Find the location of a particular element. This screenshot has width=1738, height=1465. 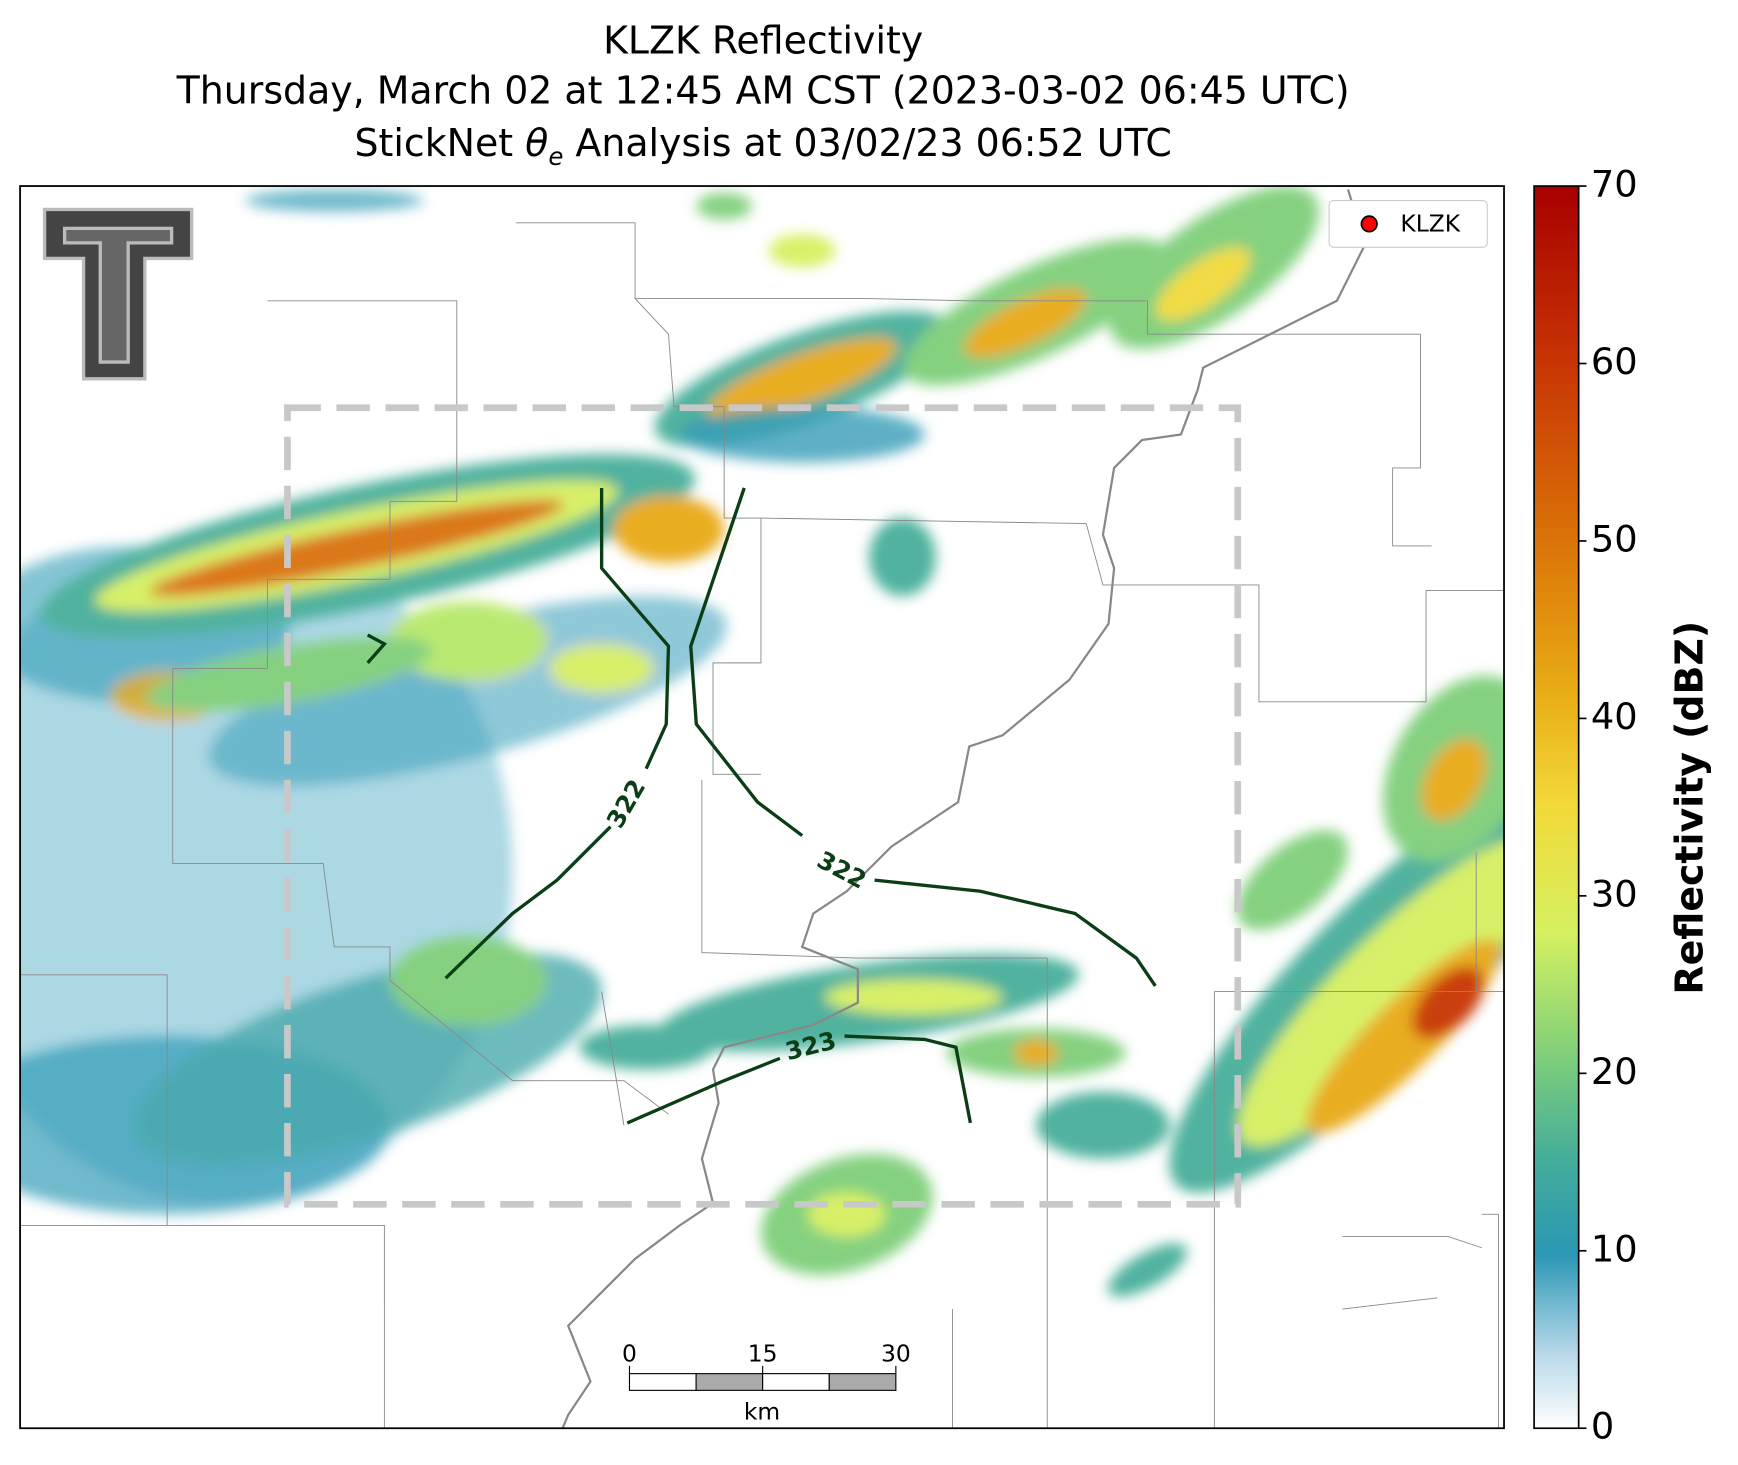

legend: KLZK is located at coordinates (1408, 223).